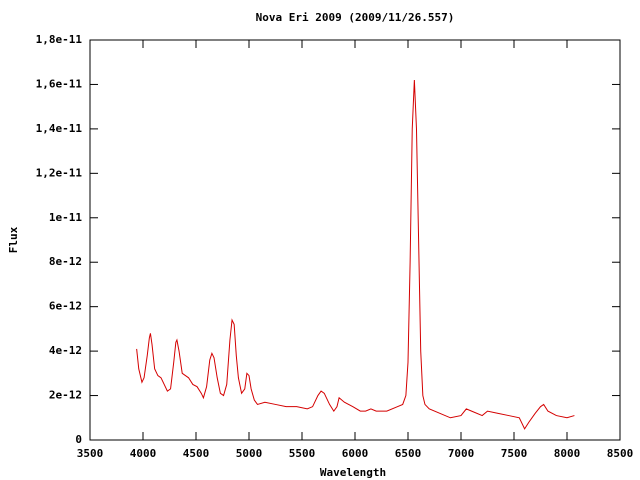  Describe the element at coordinates (143, 453) in the screenshot. I see `x-tick-label: 4000` at that location.